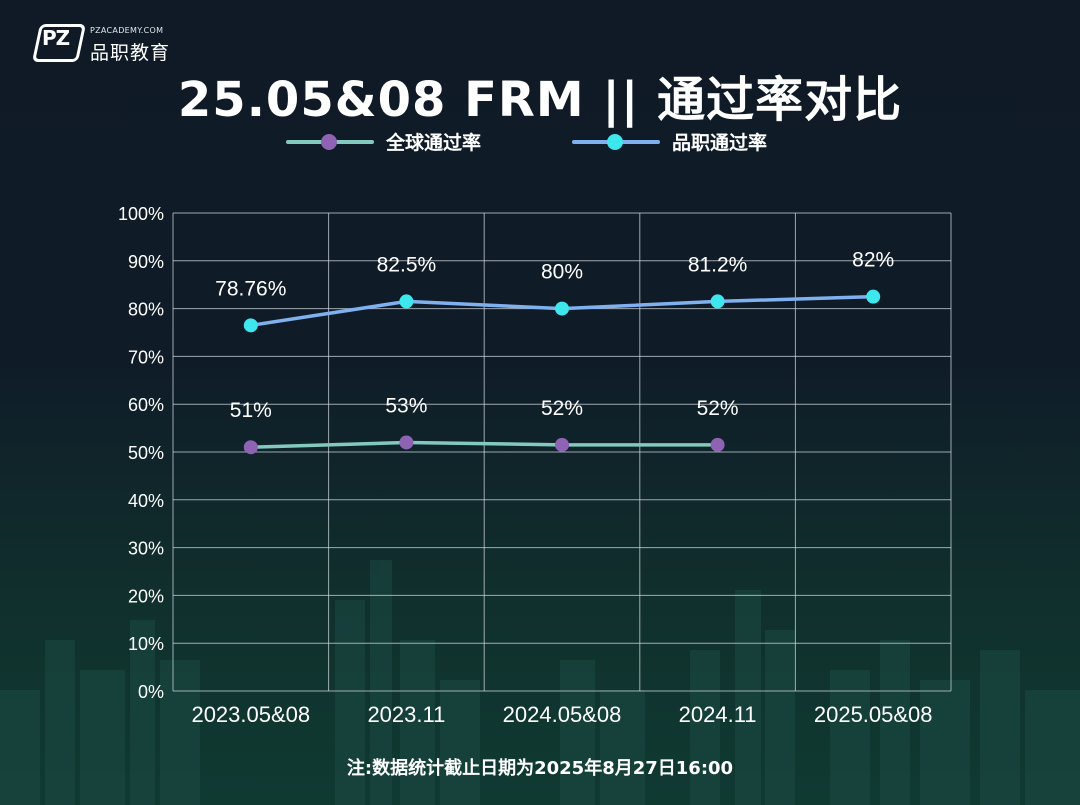 The width and height of the screenshot is (1080, 805). What do you see at coordinates (720, 143) in the screenshot?
I see `legend-label-pz: 品职通过率` at bounding box center [720, 143].